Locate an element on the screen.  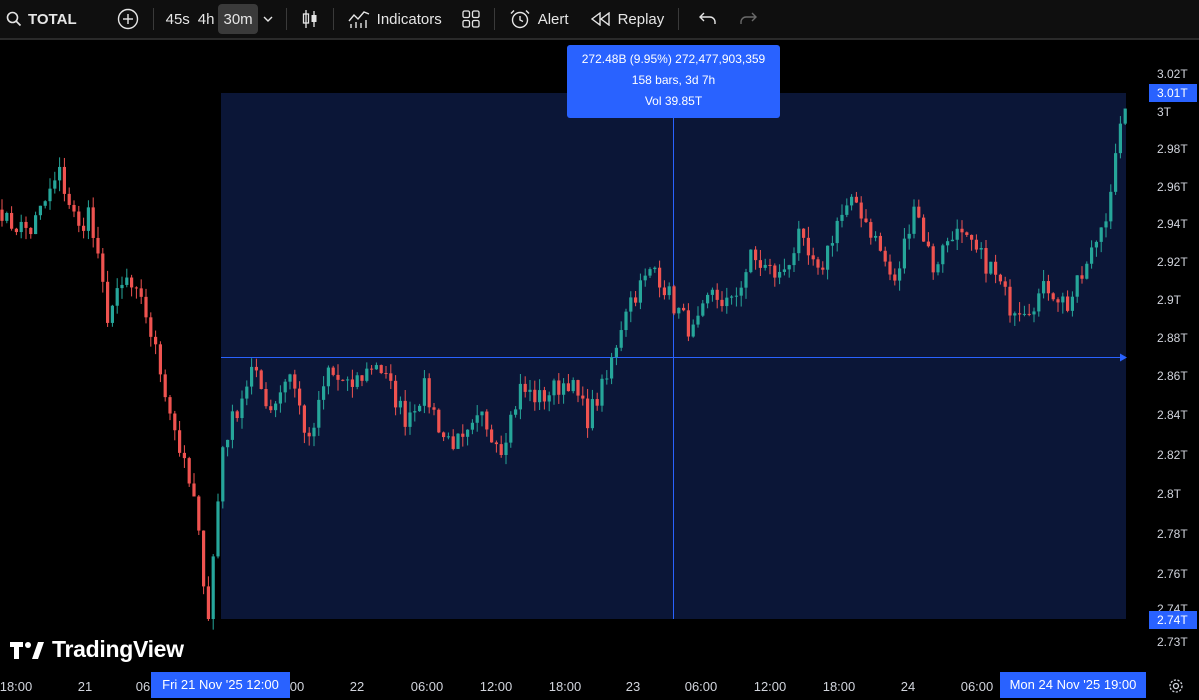
redo-button is located at coordinates (748, 19).